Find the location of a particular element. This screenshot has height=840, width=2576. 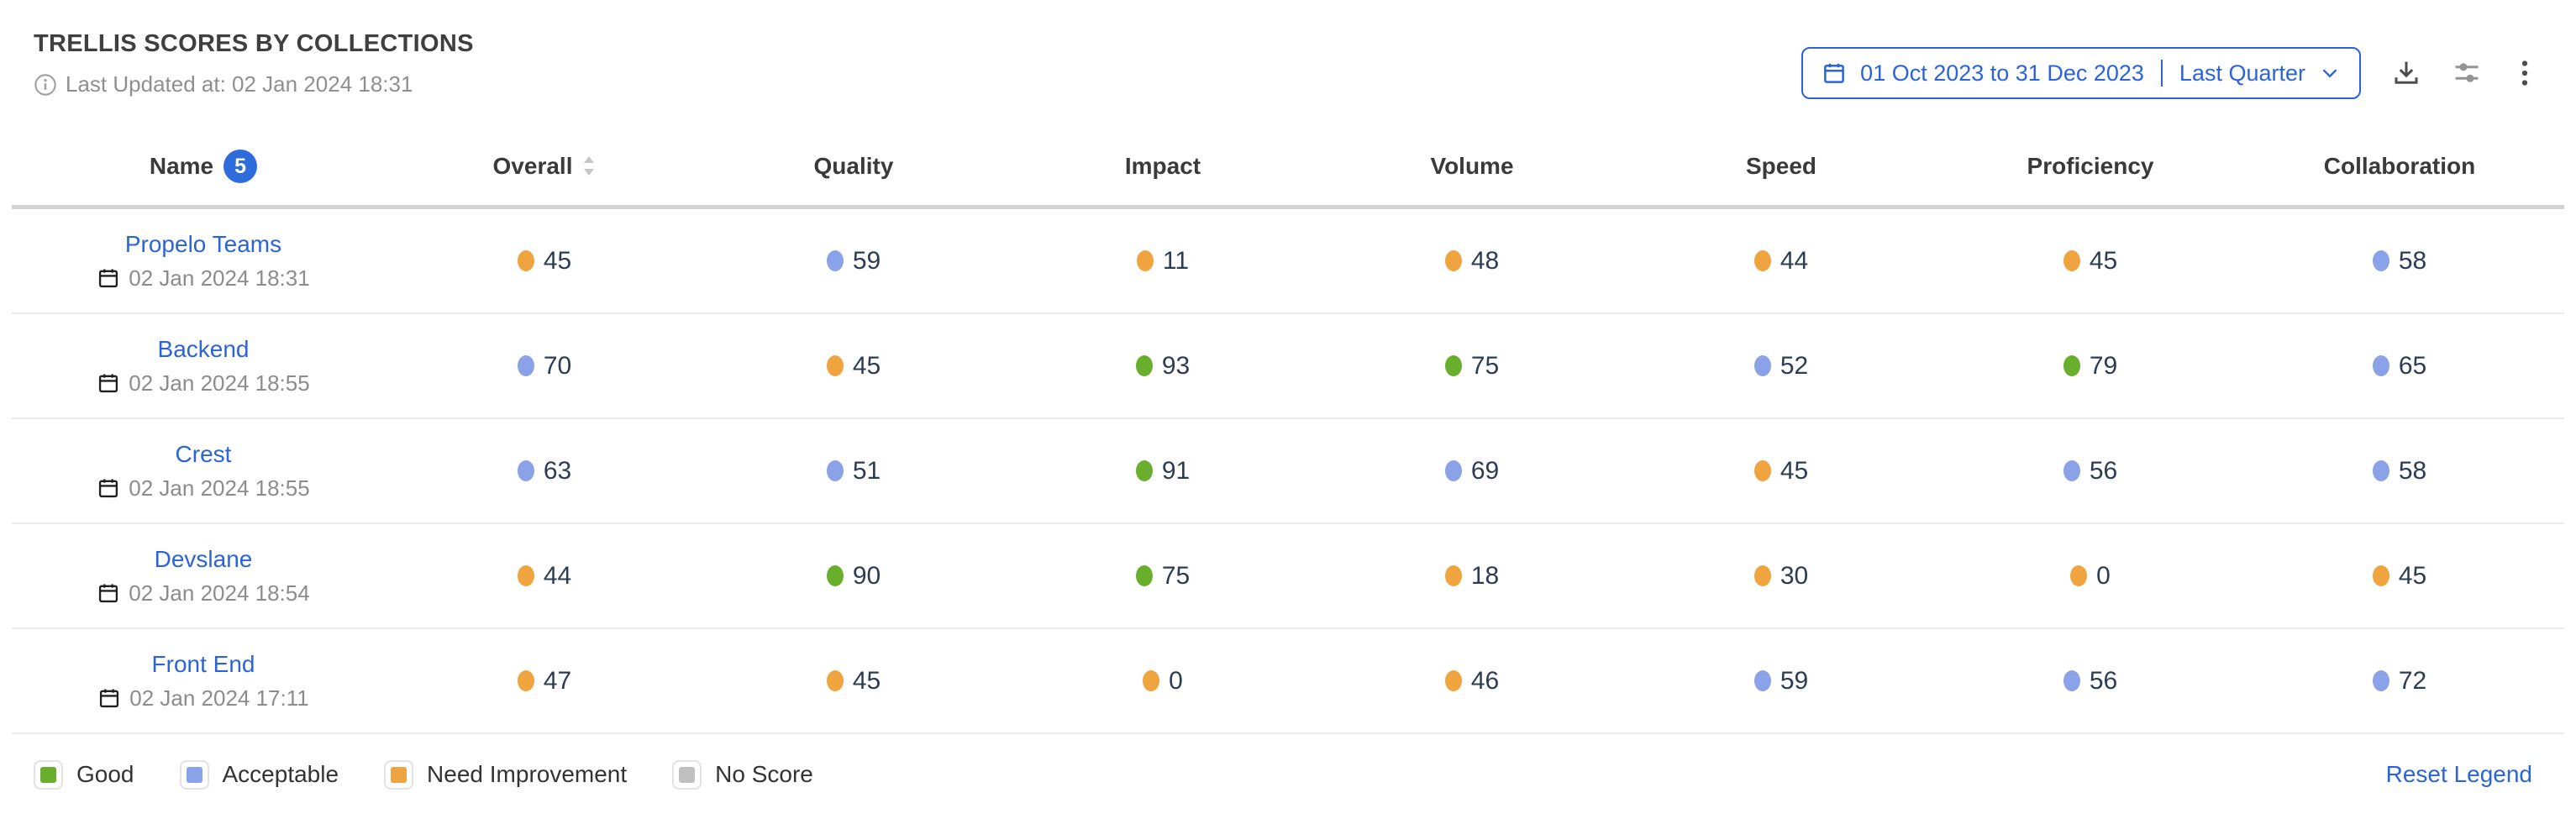

score-value: 70 is located at coordinates (557, 365).